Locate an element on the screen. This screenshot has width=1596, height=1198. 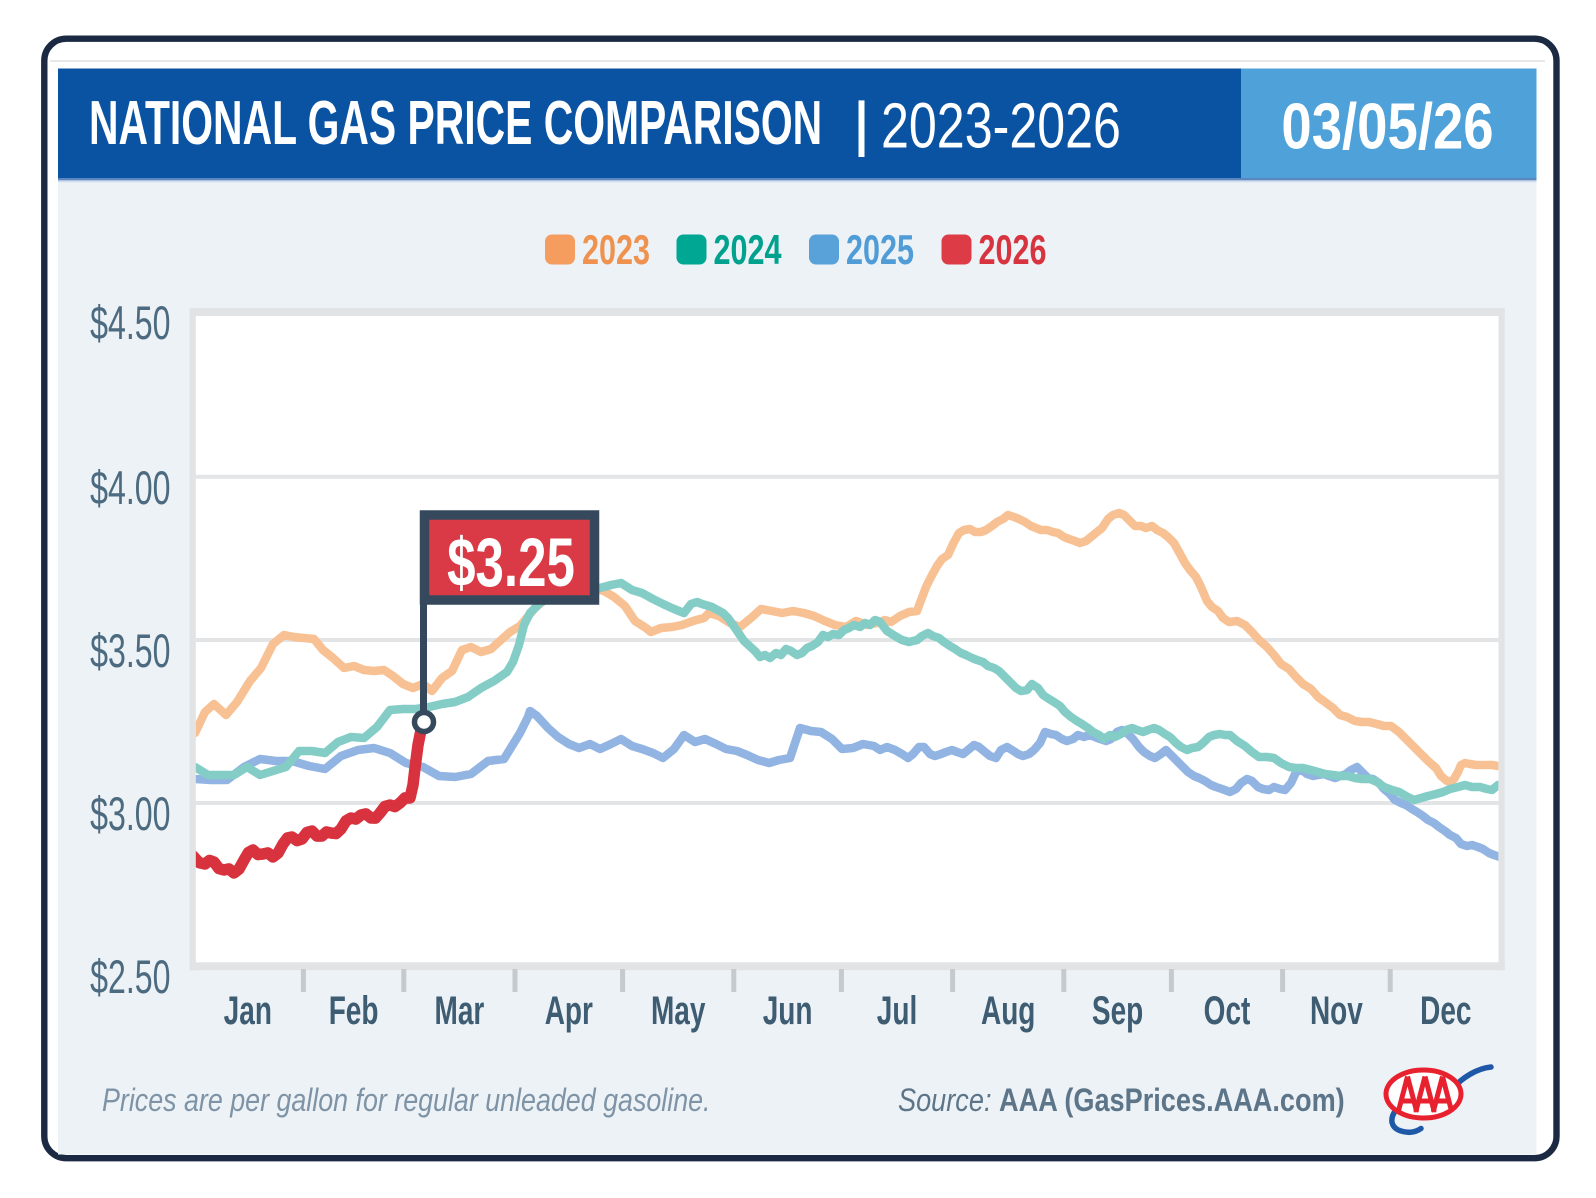
svg-text: Mar is located at coordinates (460, 1011).